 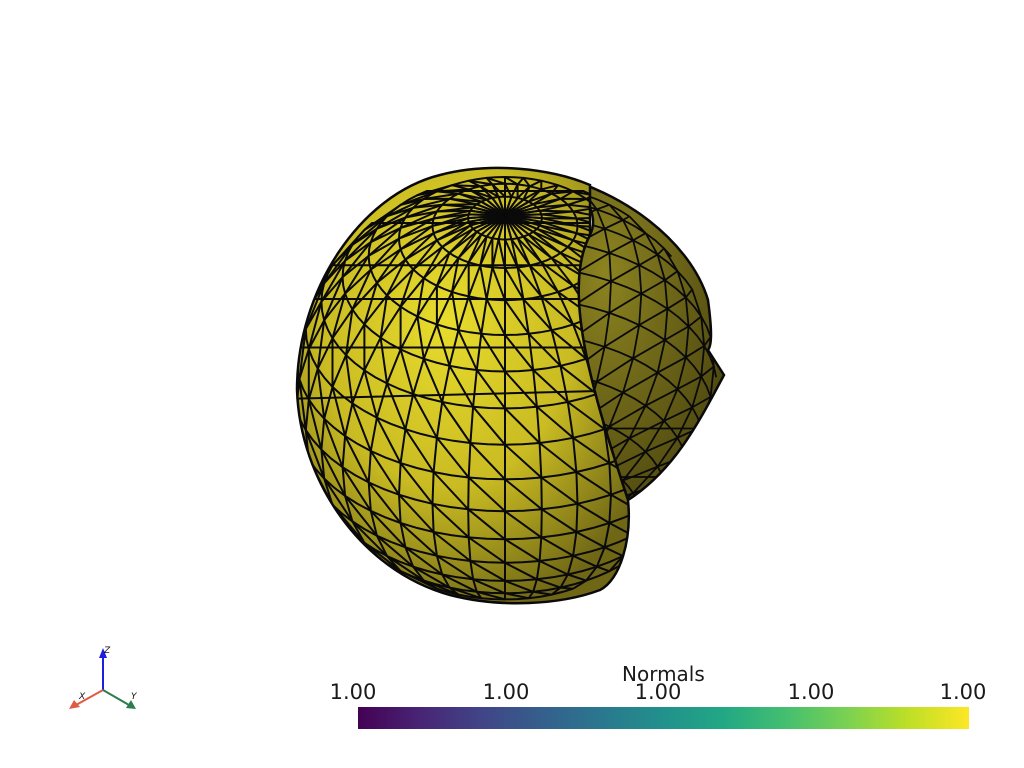 I want to click on orientation-axes-widget, so click(x=102, y=678).